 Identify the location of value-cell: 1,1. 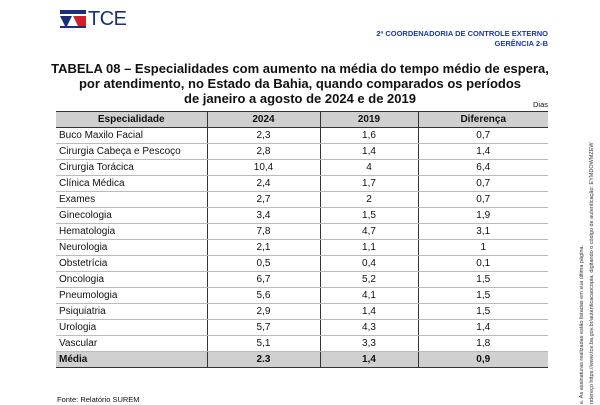
(369, 247).